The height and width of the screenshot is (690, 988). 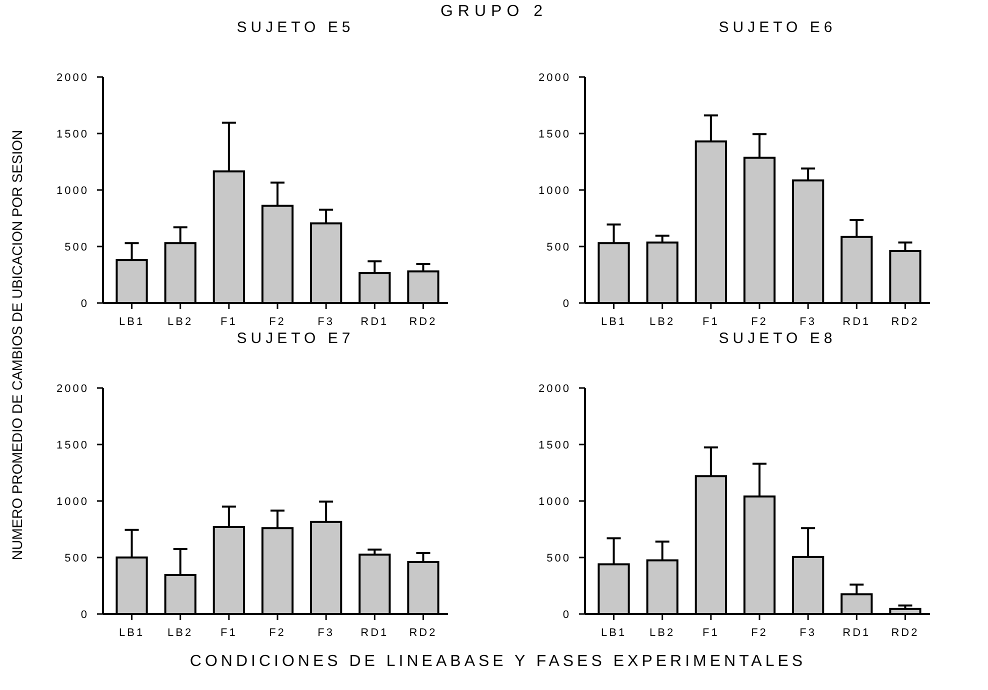 What do you see at coordinates (498, 661) in the screenshot?
I see `x-axis-title: CONDICIONES DE LINEABASE Y FASES EXPERIMENTALES` at bounding box center [498, 661].